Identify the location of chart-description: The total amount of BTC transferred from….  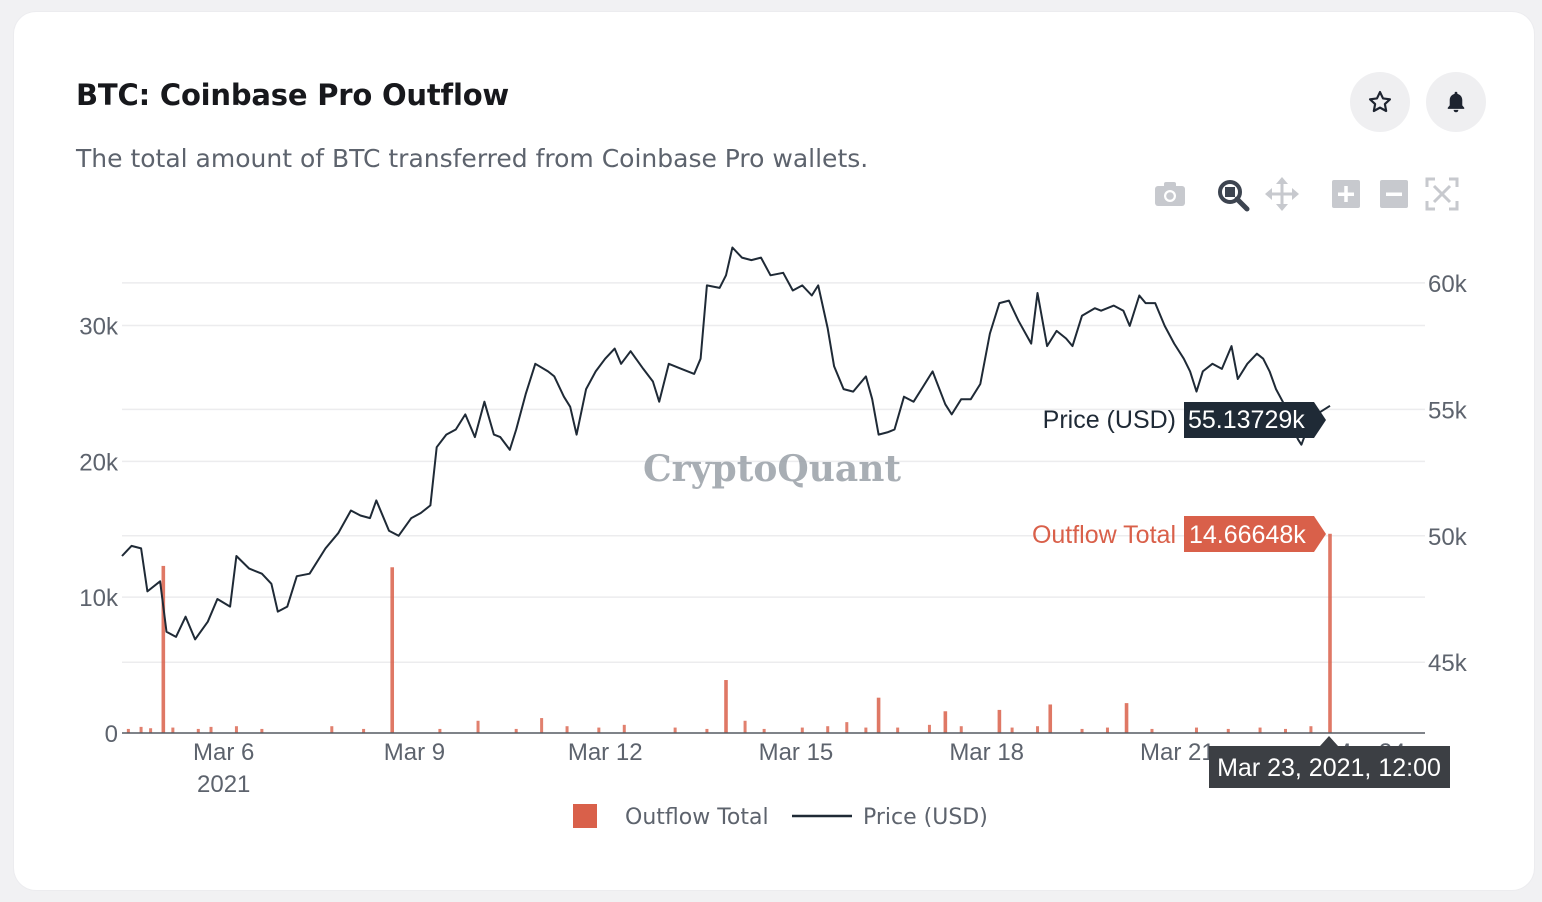
(472, 158).